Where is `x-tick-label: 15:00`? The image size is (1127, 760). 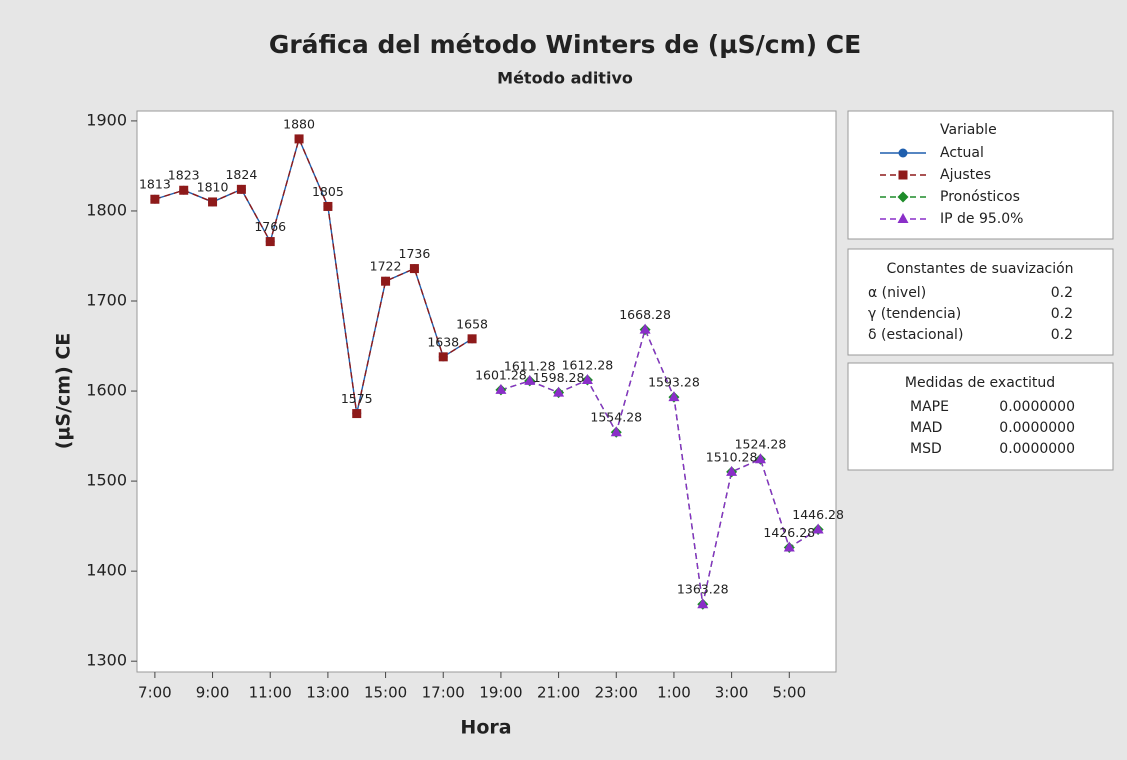
x-tick-label: 15:00 is located at coordinates (385, 693).